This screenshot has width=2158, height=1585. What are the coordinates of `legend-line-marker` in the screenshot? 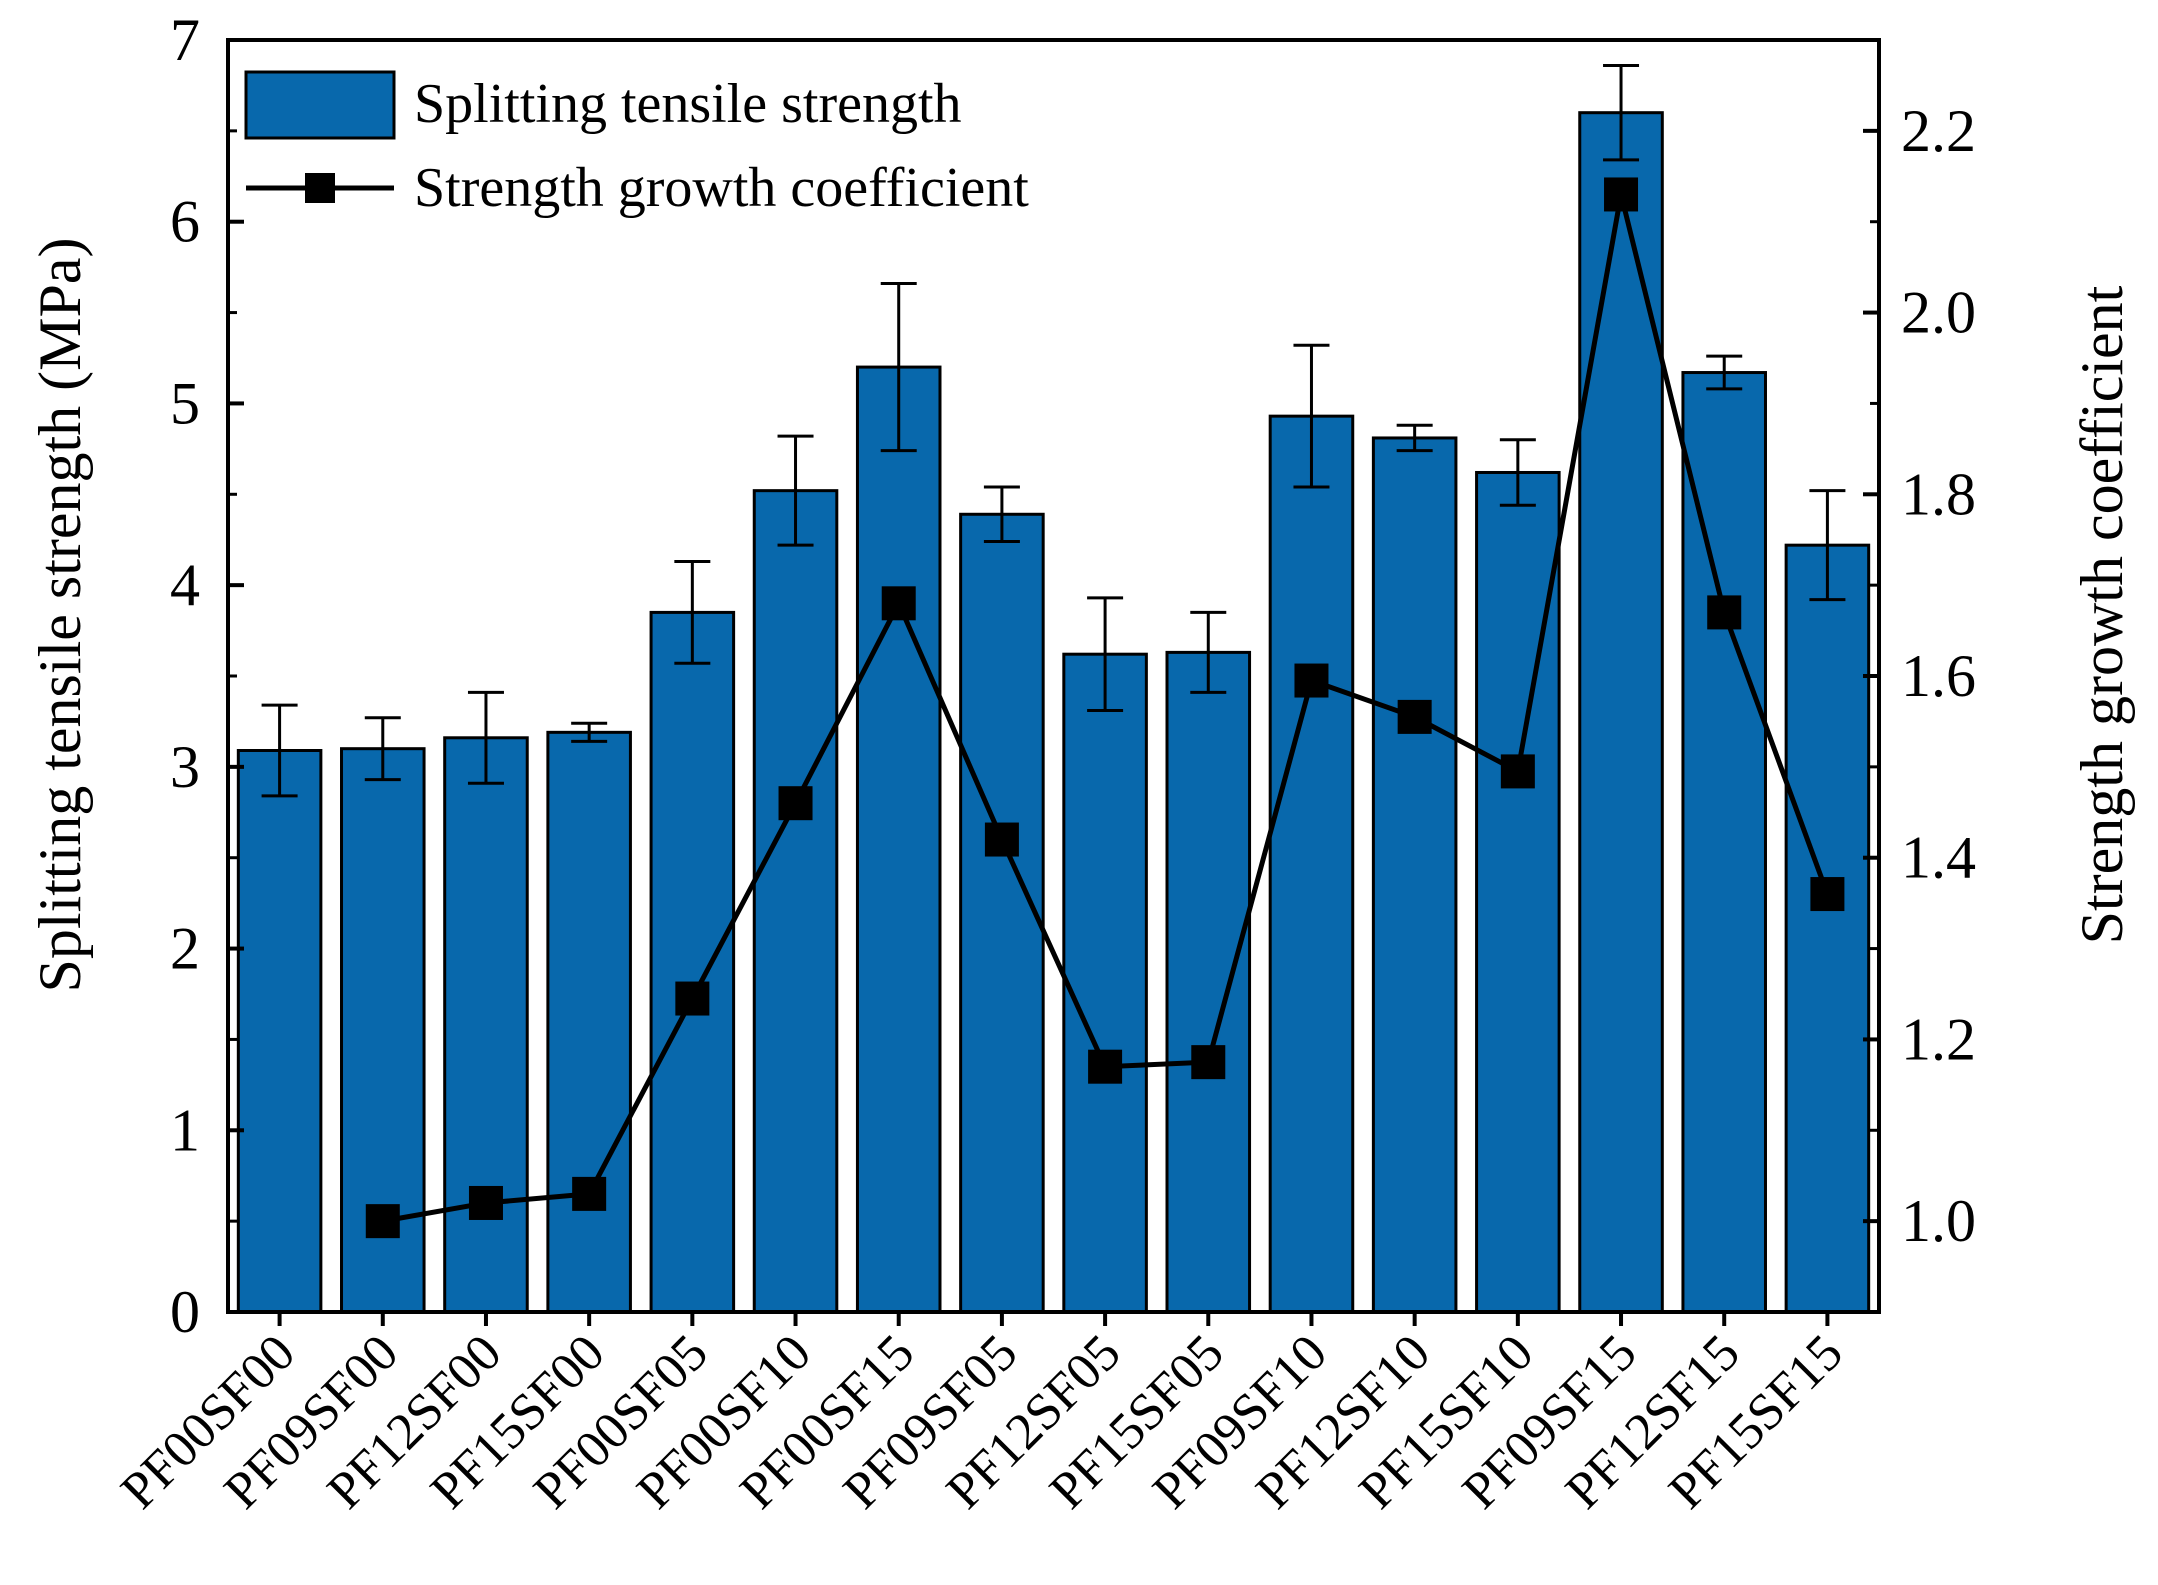 It's located at (320, 188).